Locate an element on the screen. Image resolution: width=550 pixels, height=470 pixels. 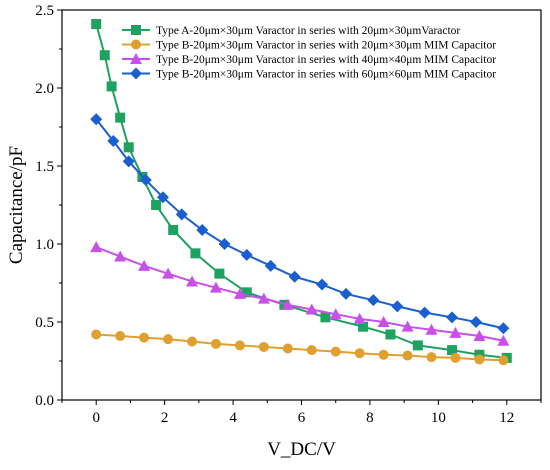
y-tick-label: 2.0 is located at coordinates (44, 89).